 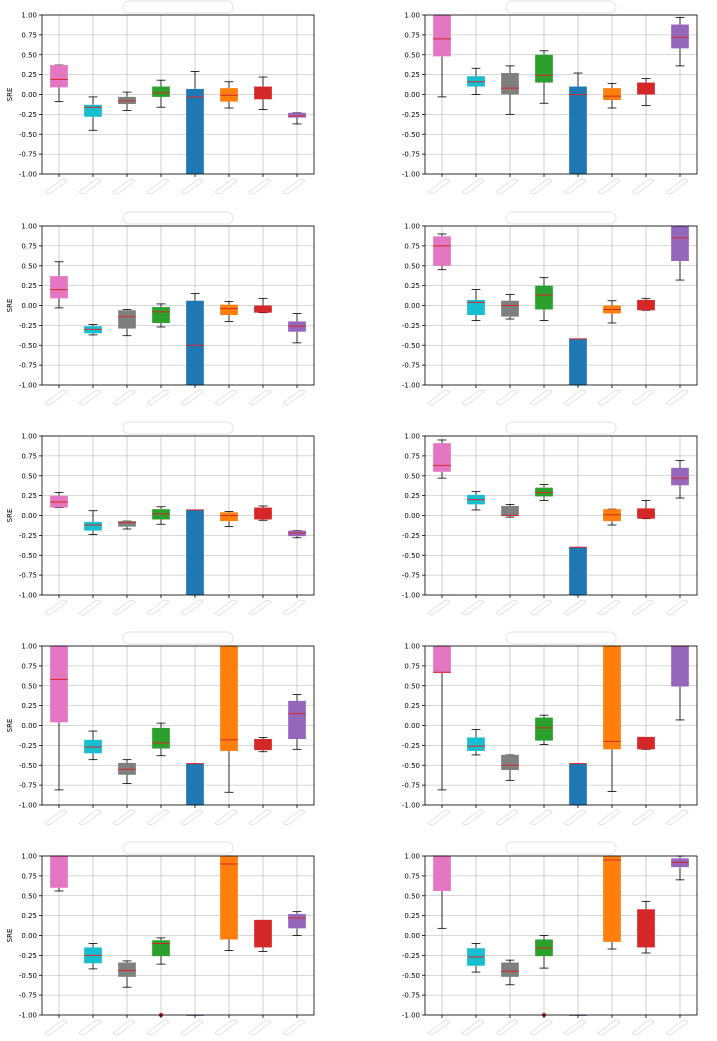 What do you see at coordinates (412, 876) in the screenshot?
I see `y-tick-label: 0.75` at bounding box center [412, 876].